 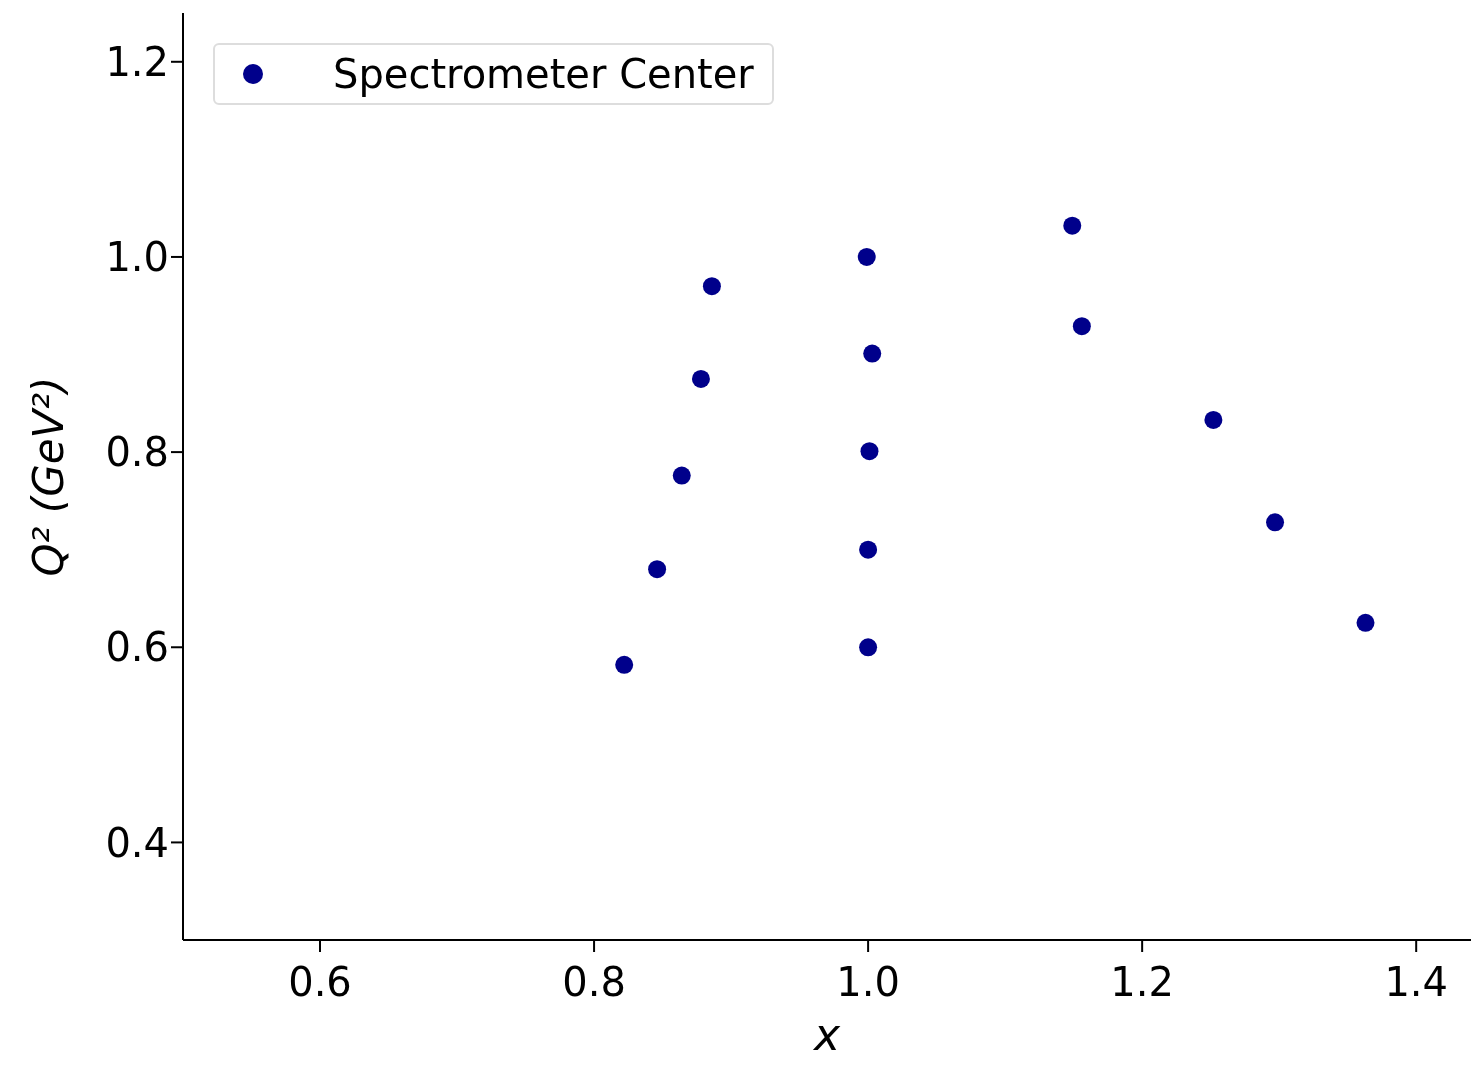 I want to click on x-tick-label: 1.2, so click(x=1142, y=982).